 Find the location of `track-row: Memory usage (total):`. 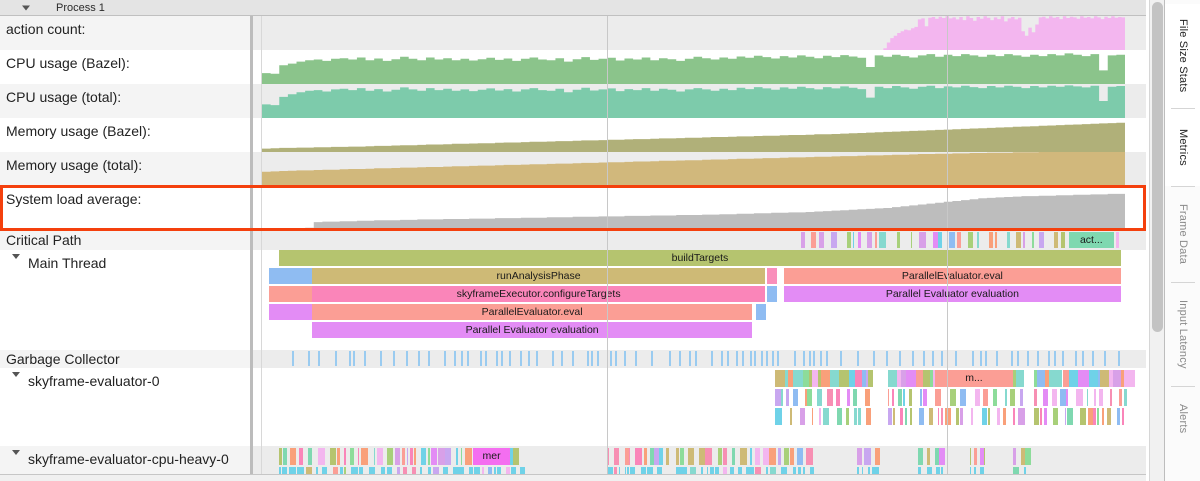

track-row: Memory usage (total): is located at coordinates (573, 169).